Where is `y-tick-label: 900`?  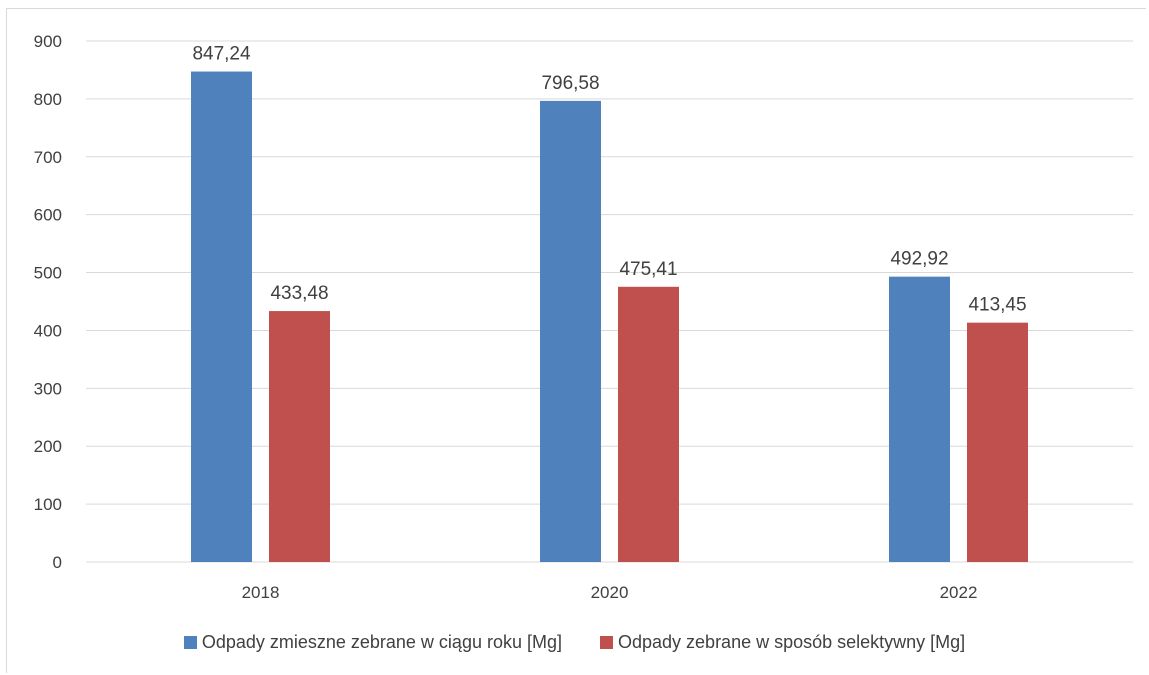 y-tick-label: 900 is located at coordinates (48, 41).